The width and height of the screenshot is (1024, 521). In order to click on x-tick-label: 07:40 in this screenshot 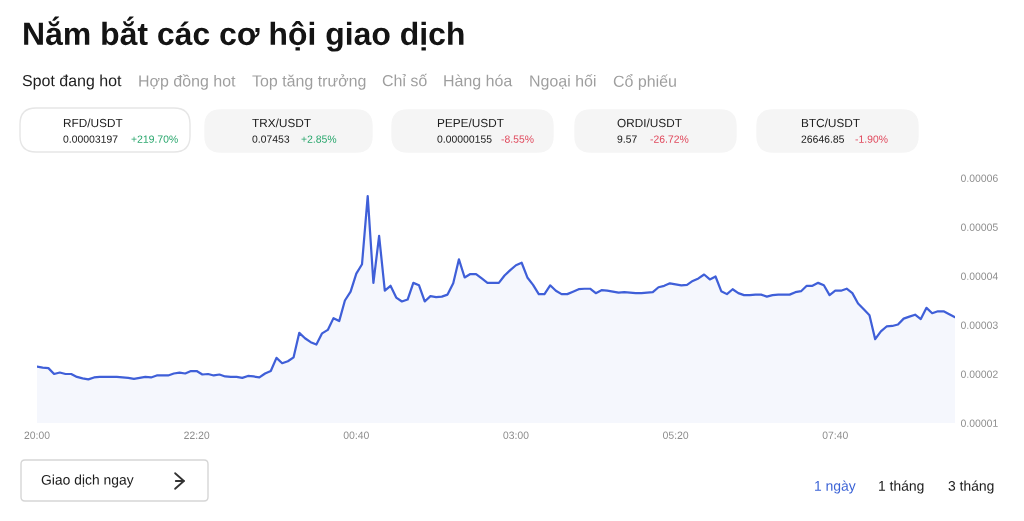, I will do `click(835, 435)`.